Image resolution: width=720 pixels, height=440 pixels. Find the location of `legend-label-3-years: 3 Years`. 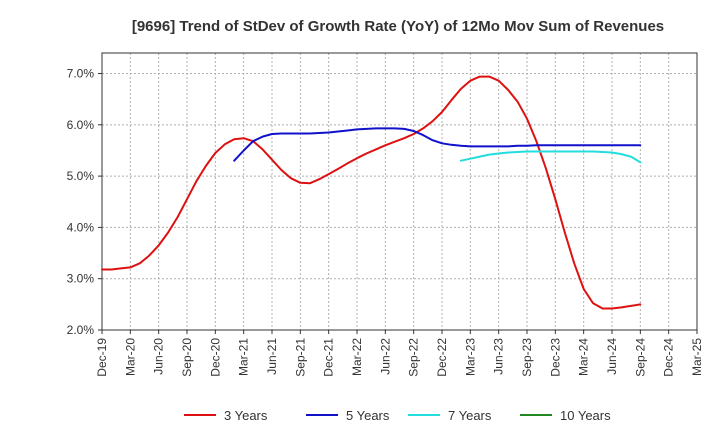

legend-label-3-years: 3 Years is located at coordinates (246, 415).